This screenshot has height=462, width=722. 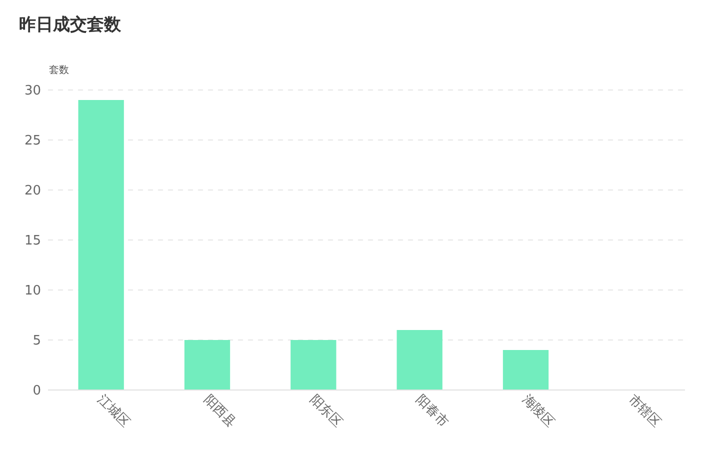 What do you see at coordinates (32, 241) in the screenshot?
I see `y-tick-label: 15` at bounding box center [32, 241].